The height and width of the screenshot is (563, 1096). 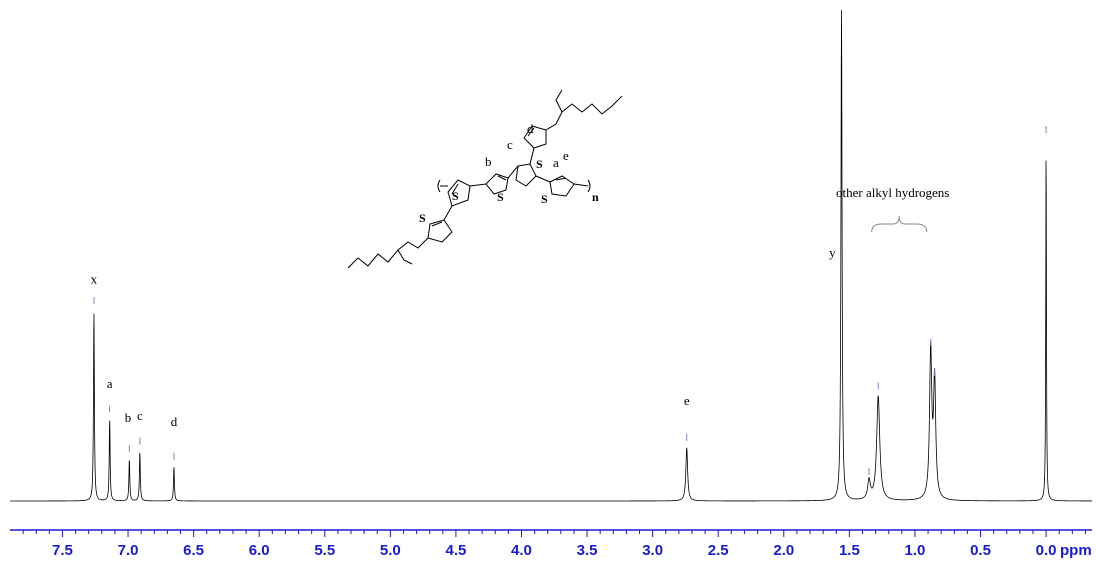 I want to click on structure-label-b: b, so click(x=488, y=161).